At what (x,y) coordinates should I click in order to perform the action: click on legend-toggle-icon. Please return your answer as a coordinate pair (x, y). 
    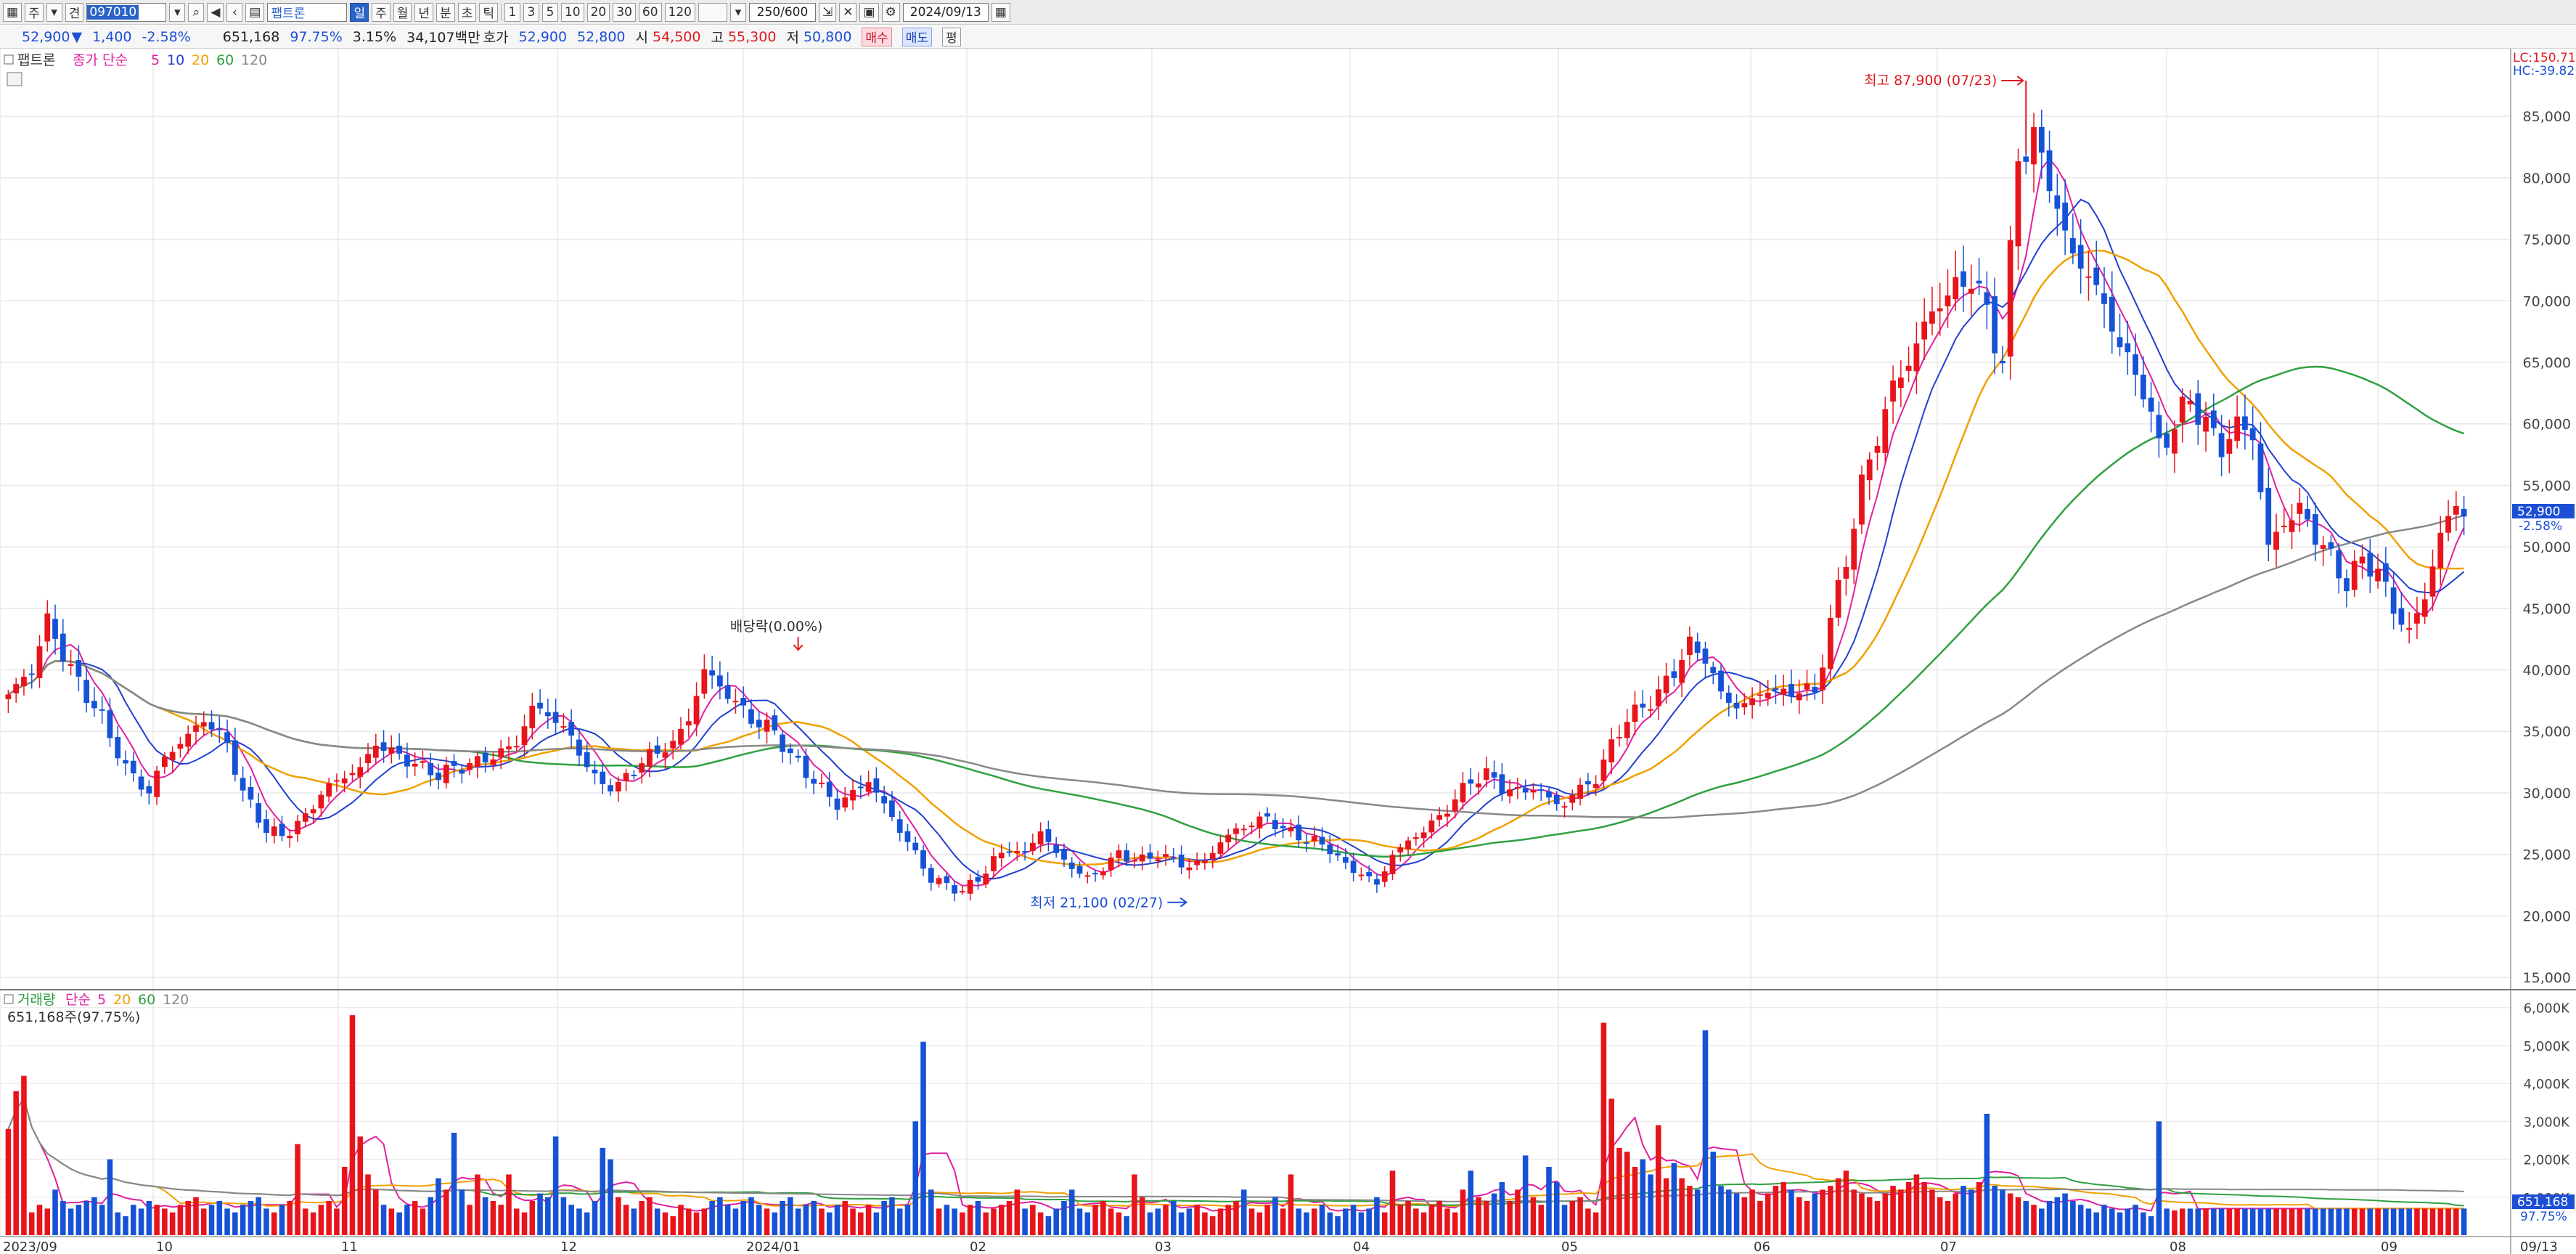
    Looking at the image, I should click on (9, 59).